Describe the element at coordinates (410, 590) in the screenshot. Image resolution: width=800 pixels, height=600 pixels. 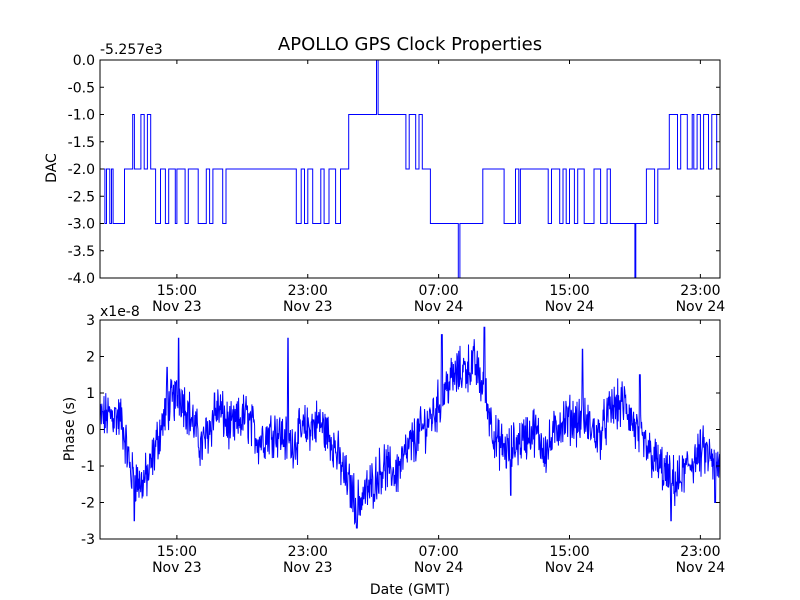
I see `x-axis-label: Date (GMT)` at that location.